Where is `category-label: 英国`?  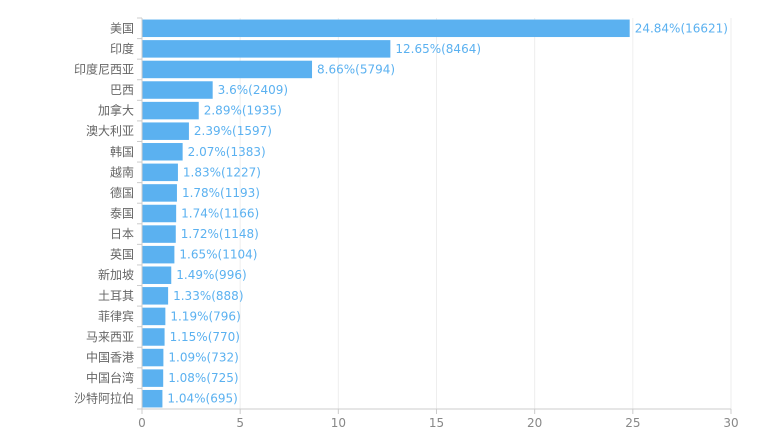 category-label: 英国 is located at coordinates (122, 255).